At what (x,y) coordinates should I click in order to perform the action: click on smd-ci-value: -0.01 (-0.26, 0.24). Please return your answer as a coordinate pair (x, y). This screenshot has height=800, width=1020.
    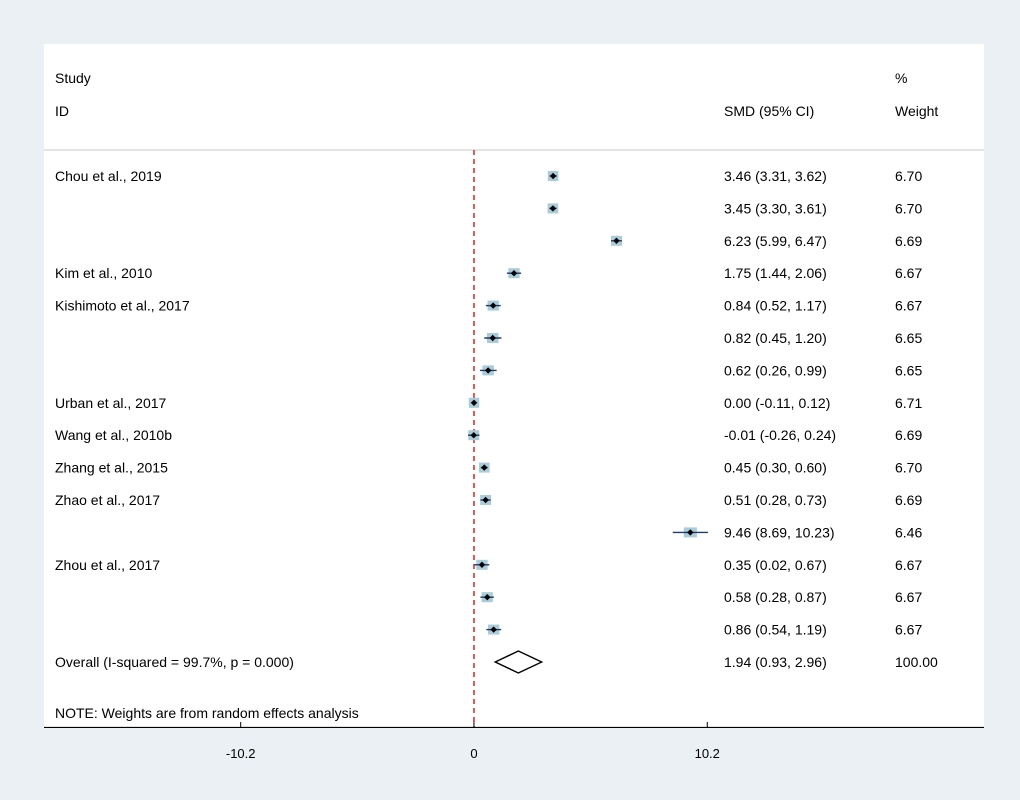
    Looking at the image, I should click on (780, 435).